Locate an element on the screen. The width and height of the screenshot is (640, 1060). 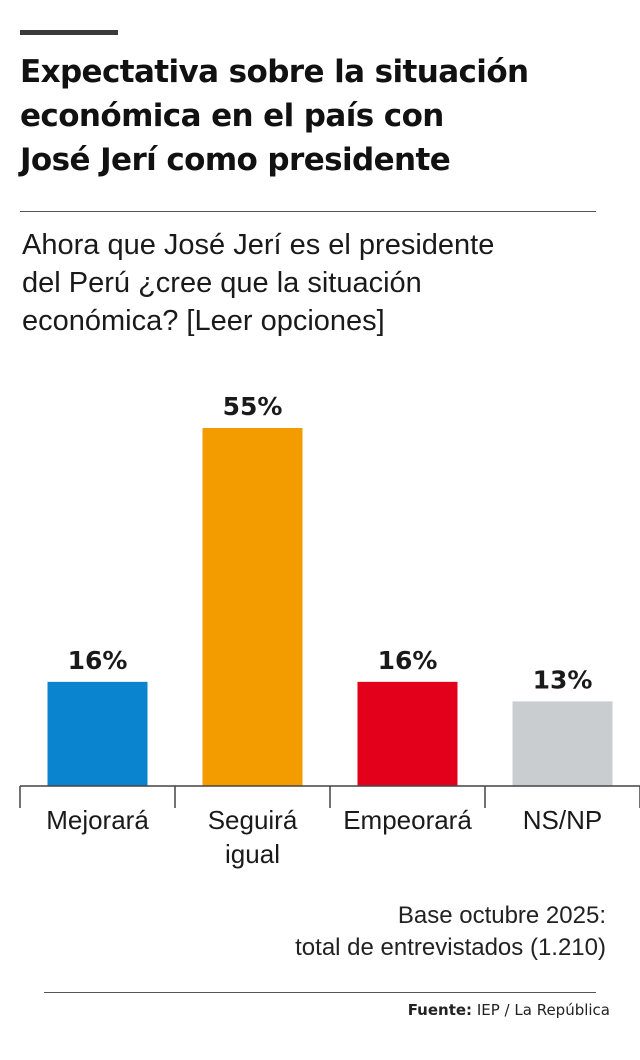
value-label-empeorara: 16% is located at coordinates (408, 660).